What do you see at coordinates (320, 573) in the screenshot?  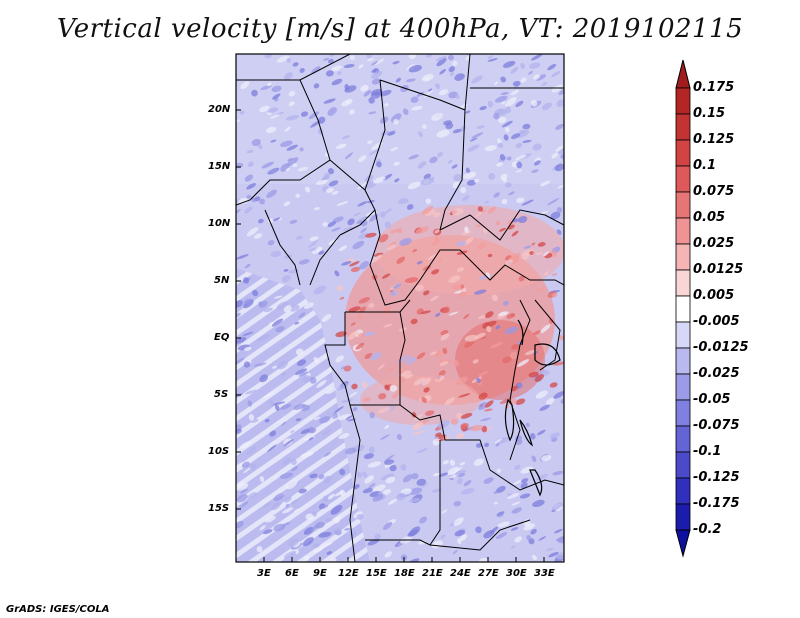 I see `lon-label-9e: 9E` at bounding box center [320, 573].